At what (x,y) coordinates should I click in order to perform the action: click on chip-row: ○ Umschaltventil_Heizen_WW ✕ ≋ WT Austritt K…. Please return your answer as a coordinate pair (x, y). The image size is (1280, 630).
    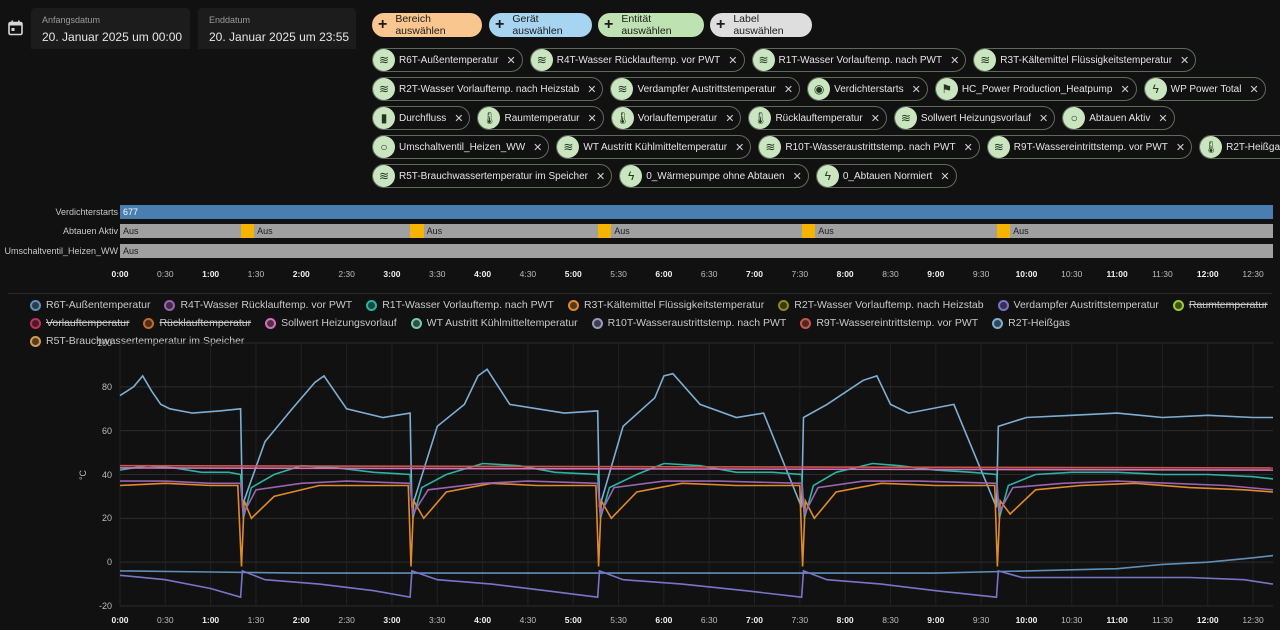
    Looking at the image, I should click on (826, 149).